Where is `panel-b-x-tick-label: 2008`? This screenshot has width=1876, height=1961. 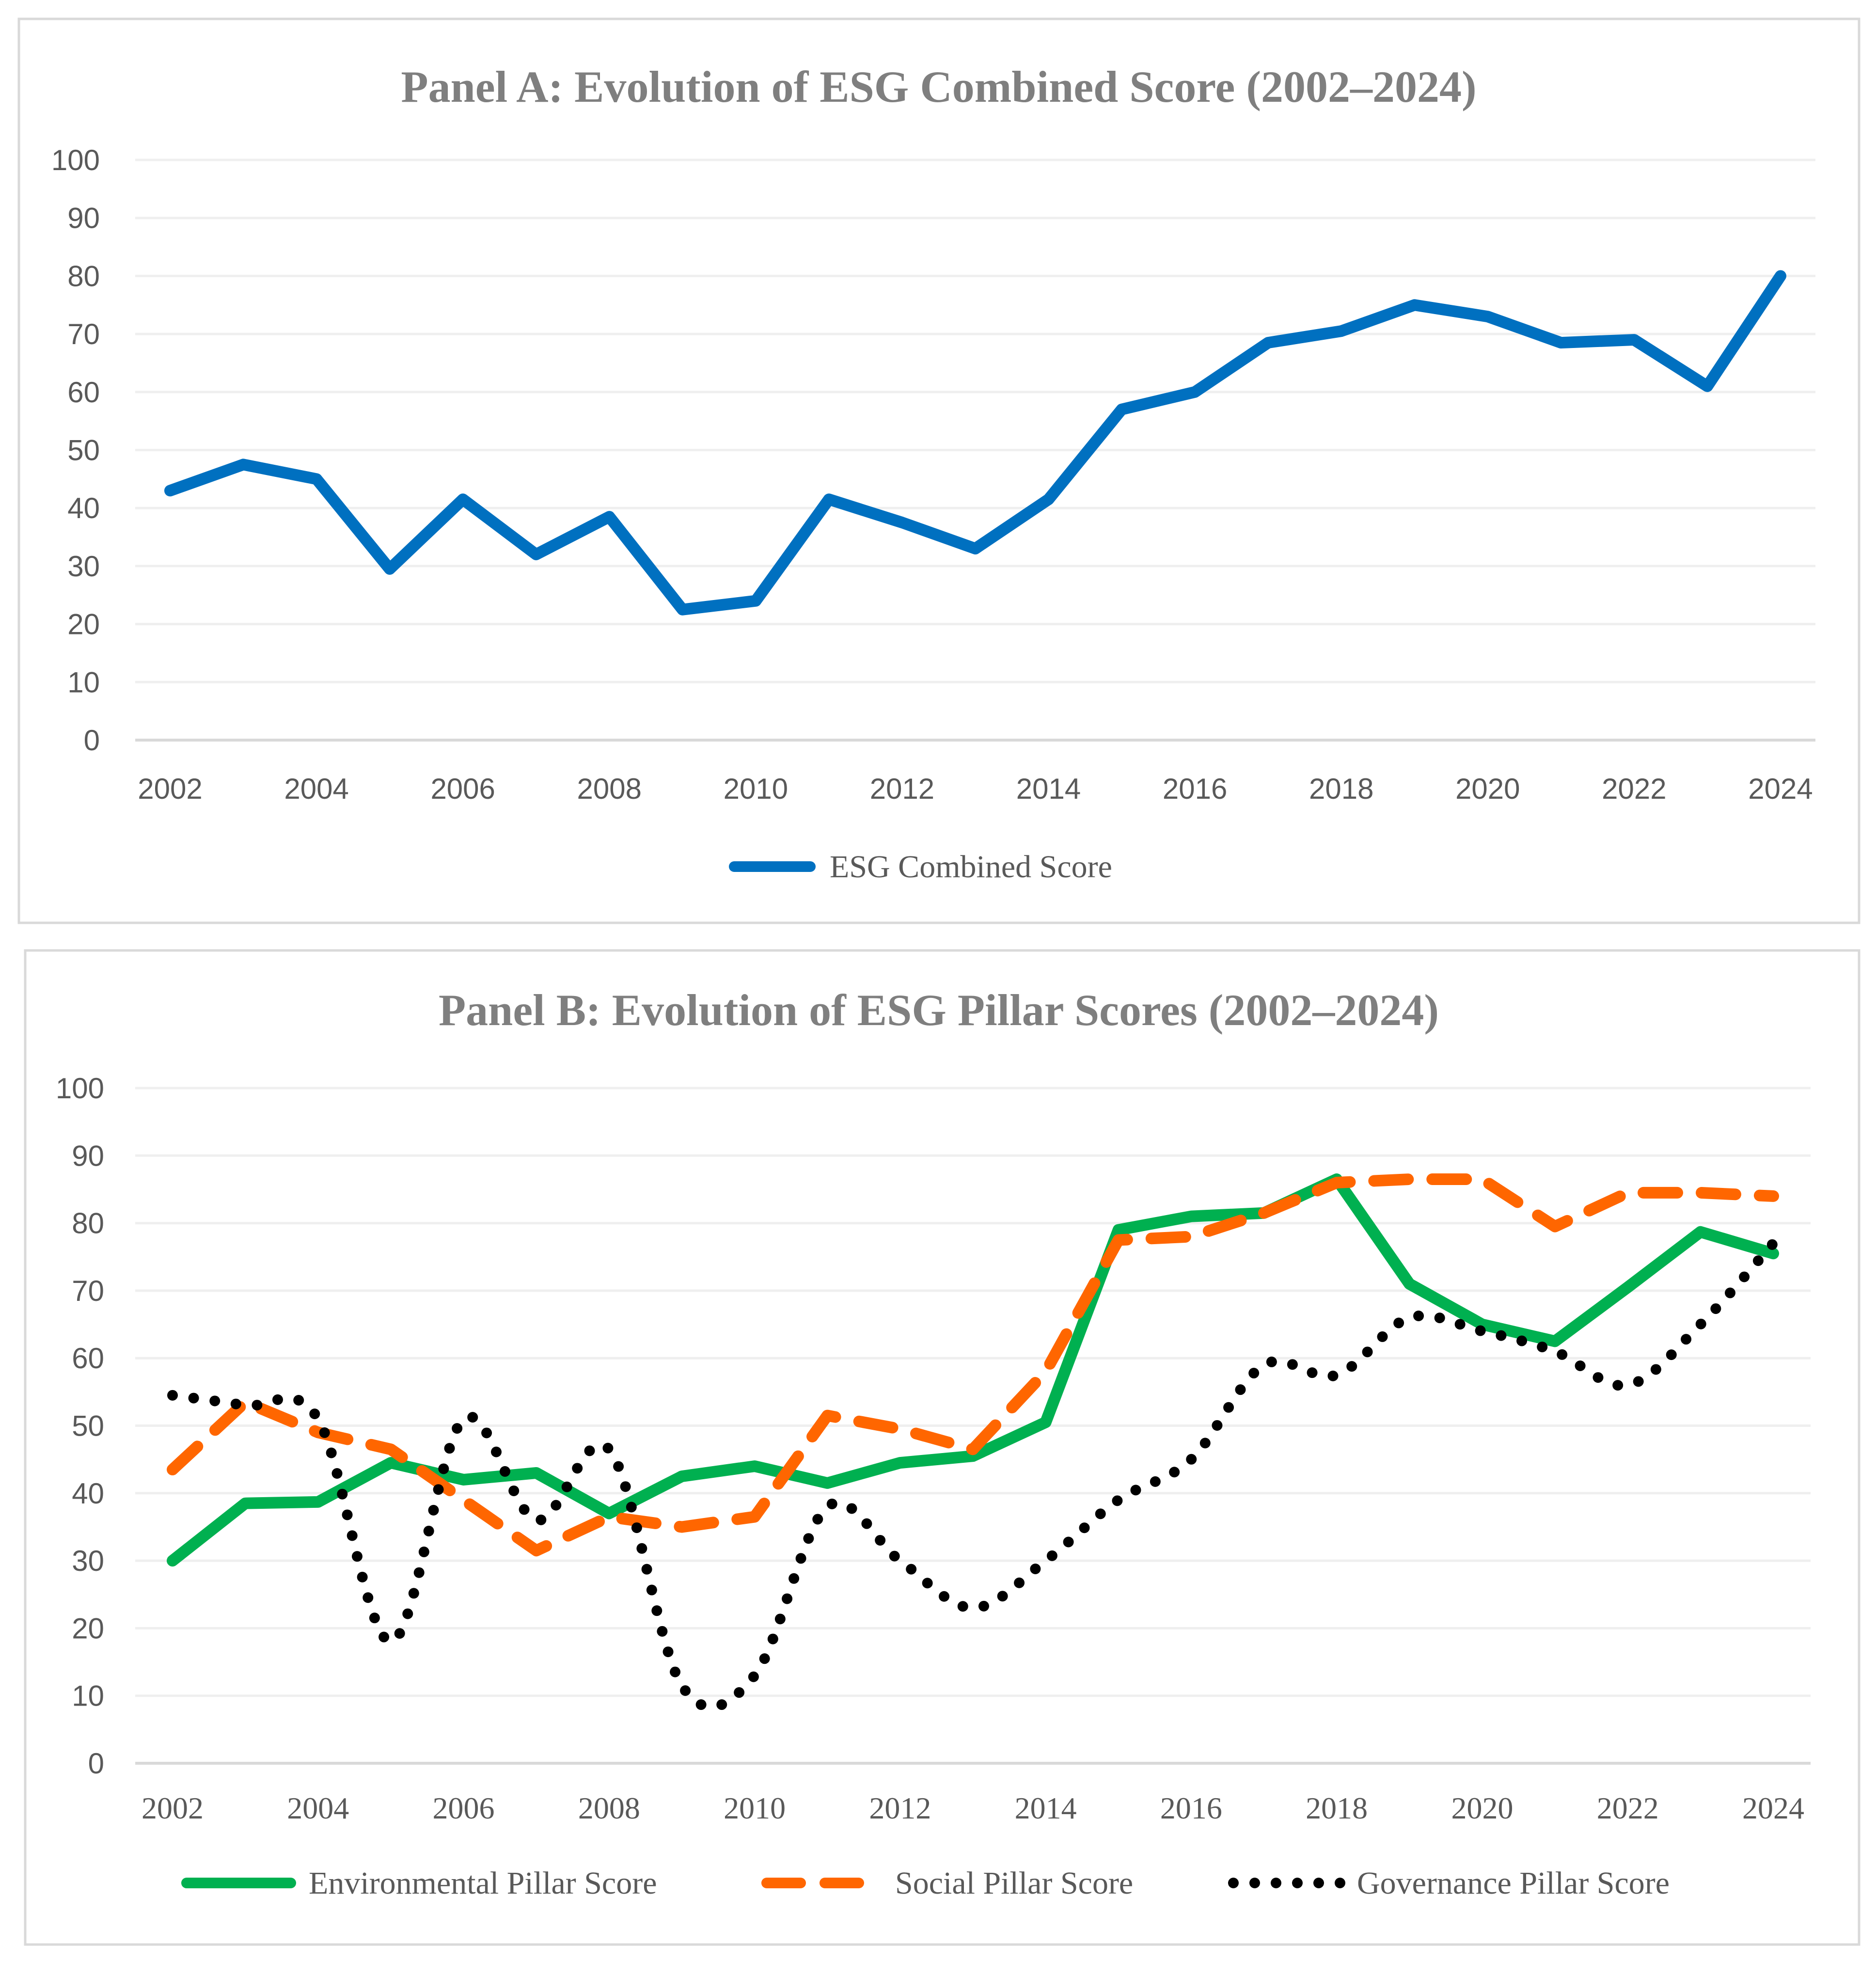
panel-b-x-tick-label: 2008 is located at coordinates (609, 1808).